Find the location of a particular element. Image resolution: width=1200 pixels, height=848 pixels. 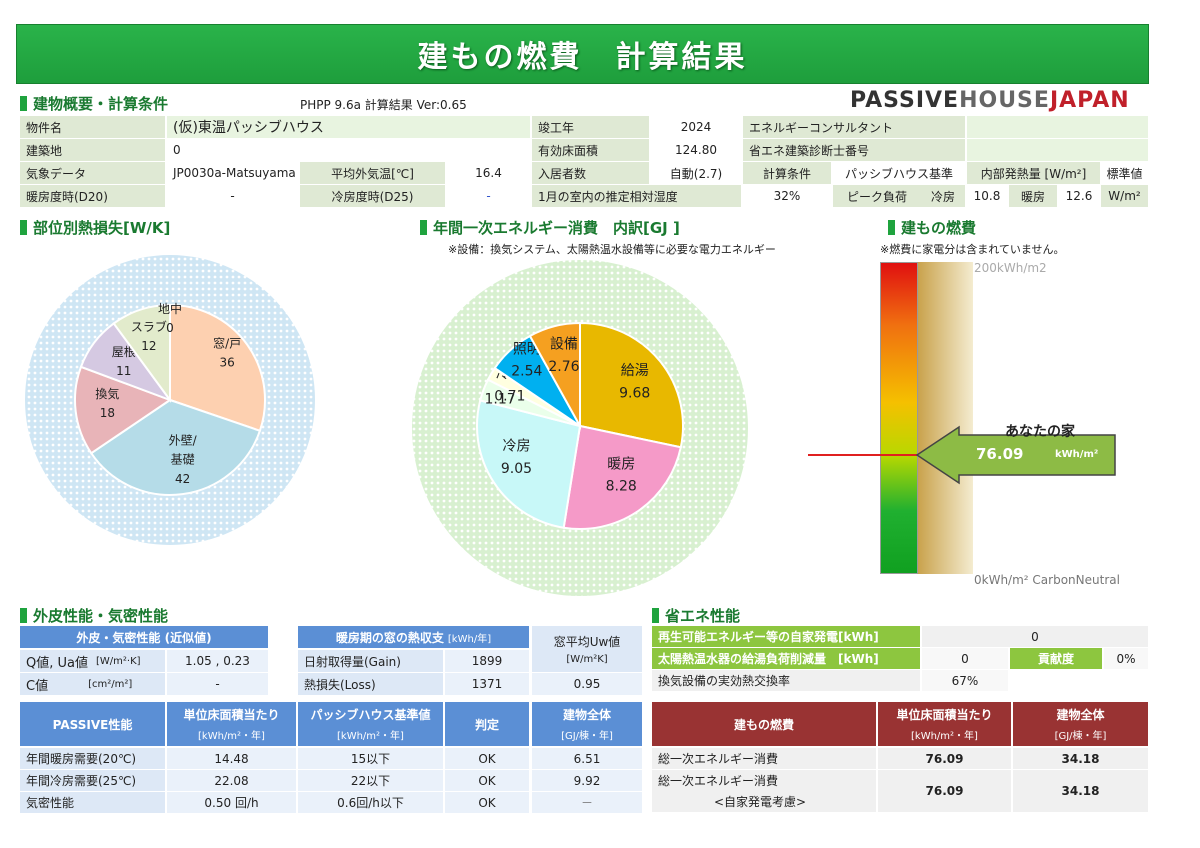

pie-label: 地中 0 is located at coordinates (170, 318).